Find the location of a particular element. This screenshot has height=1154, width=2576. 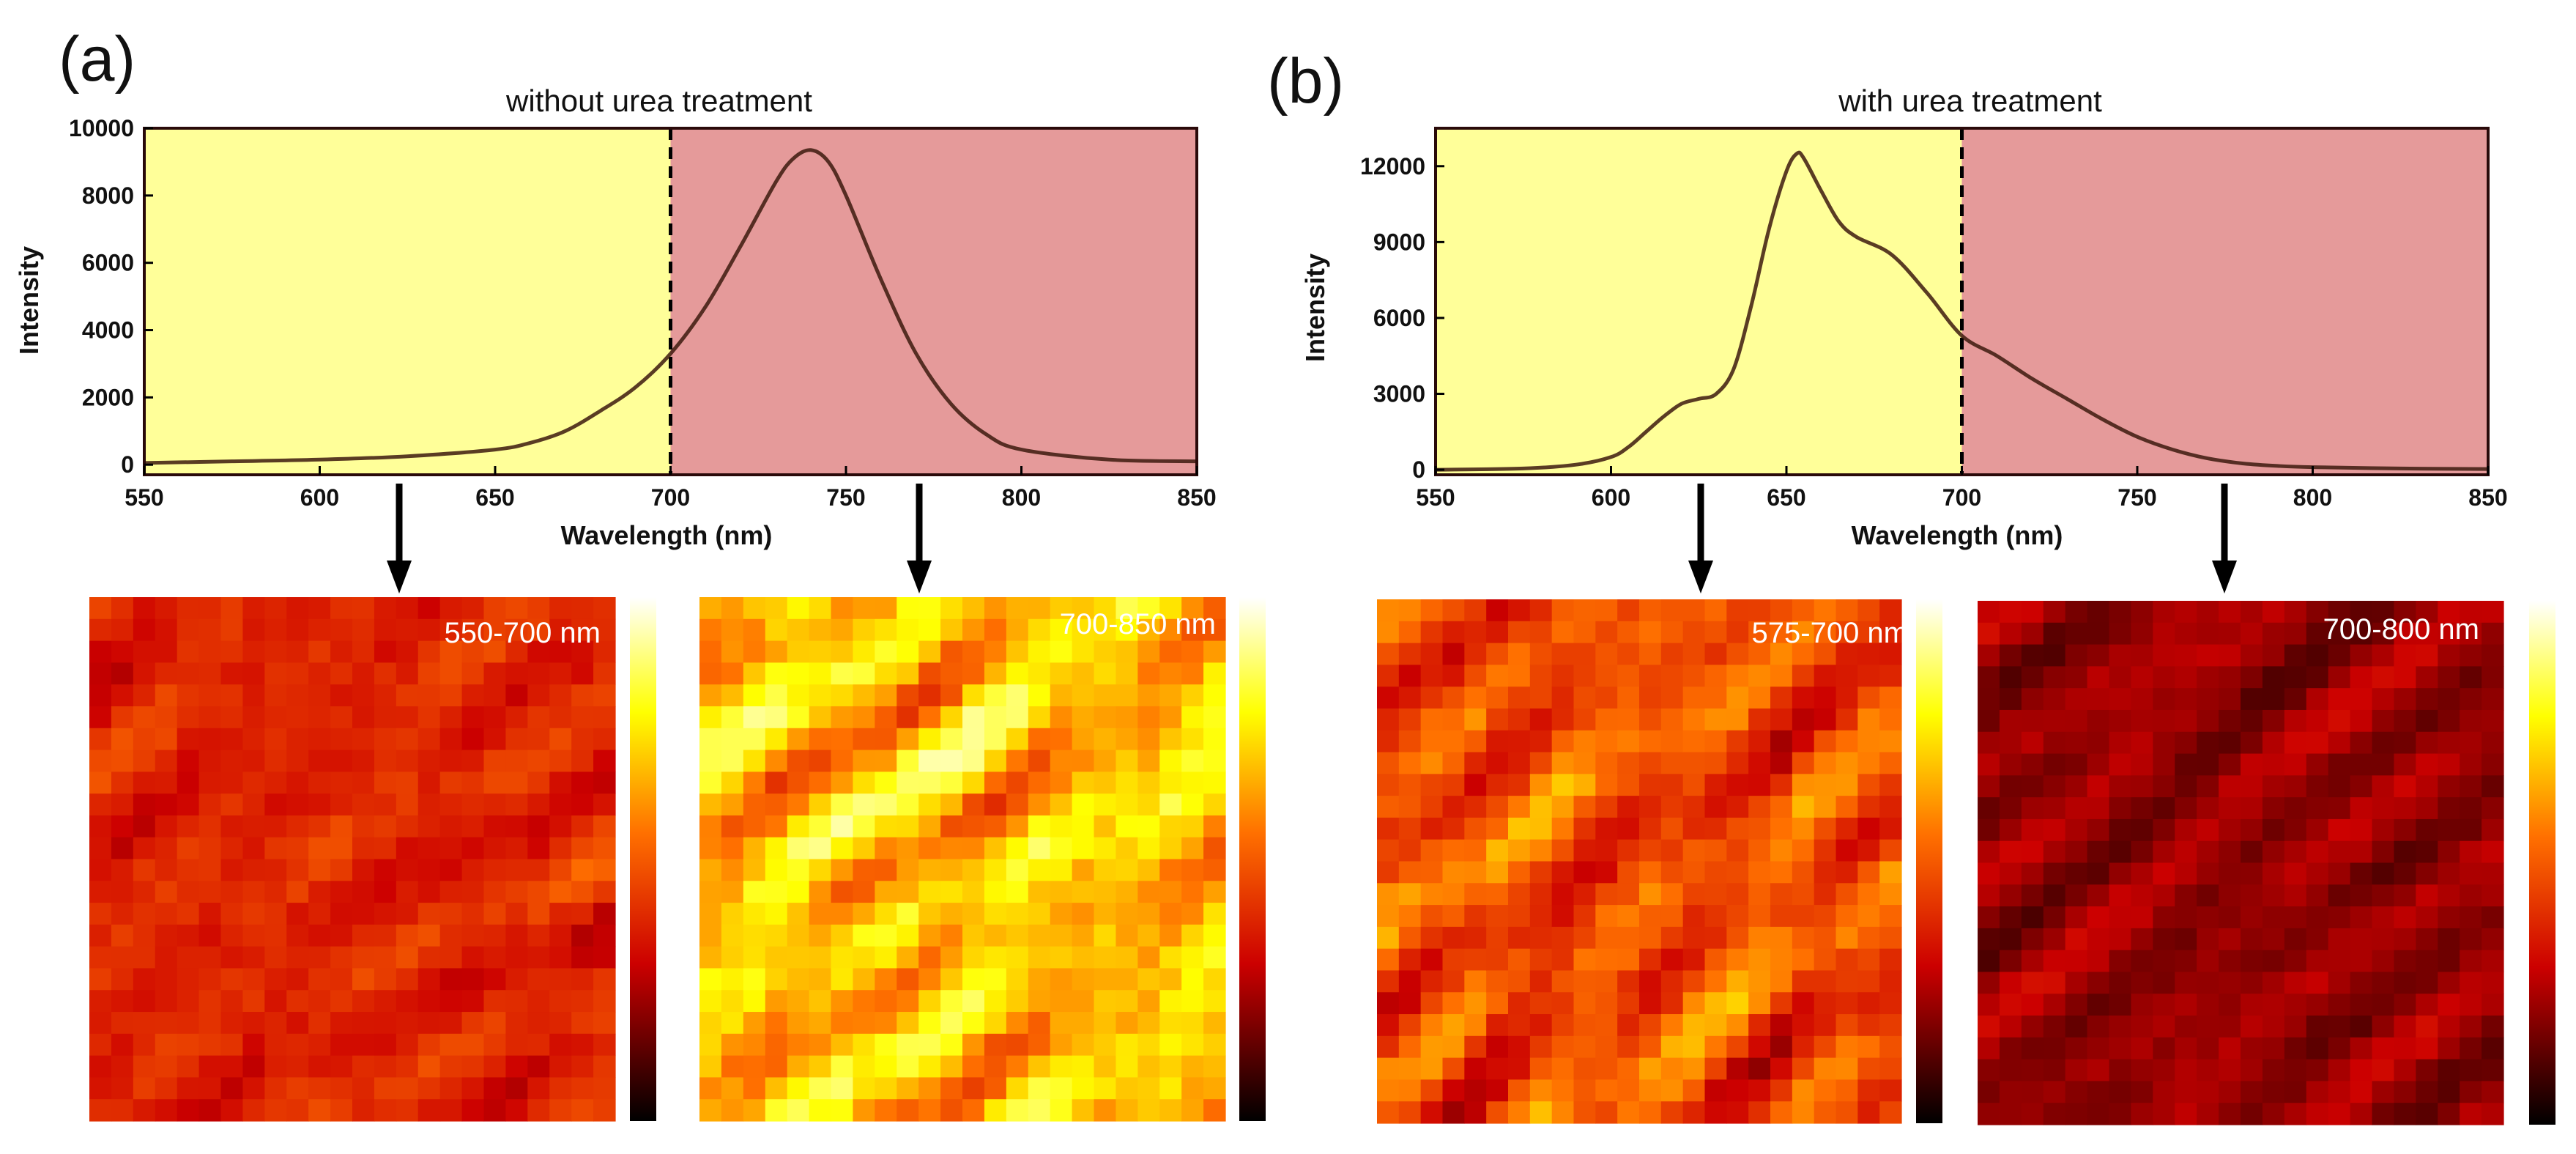

x-tick-label-a-550: 550 is located at coordinates (144, 497).